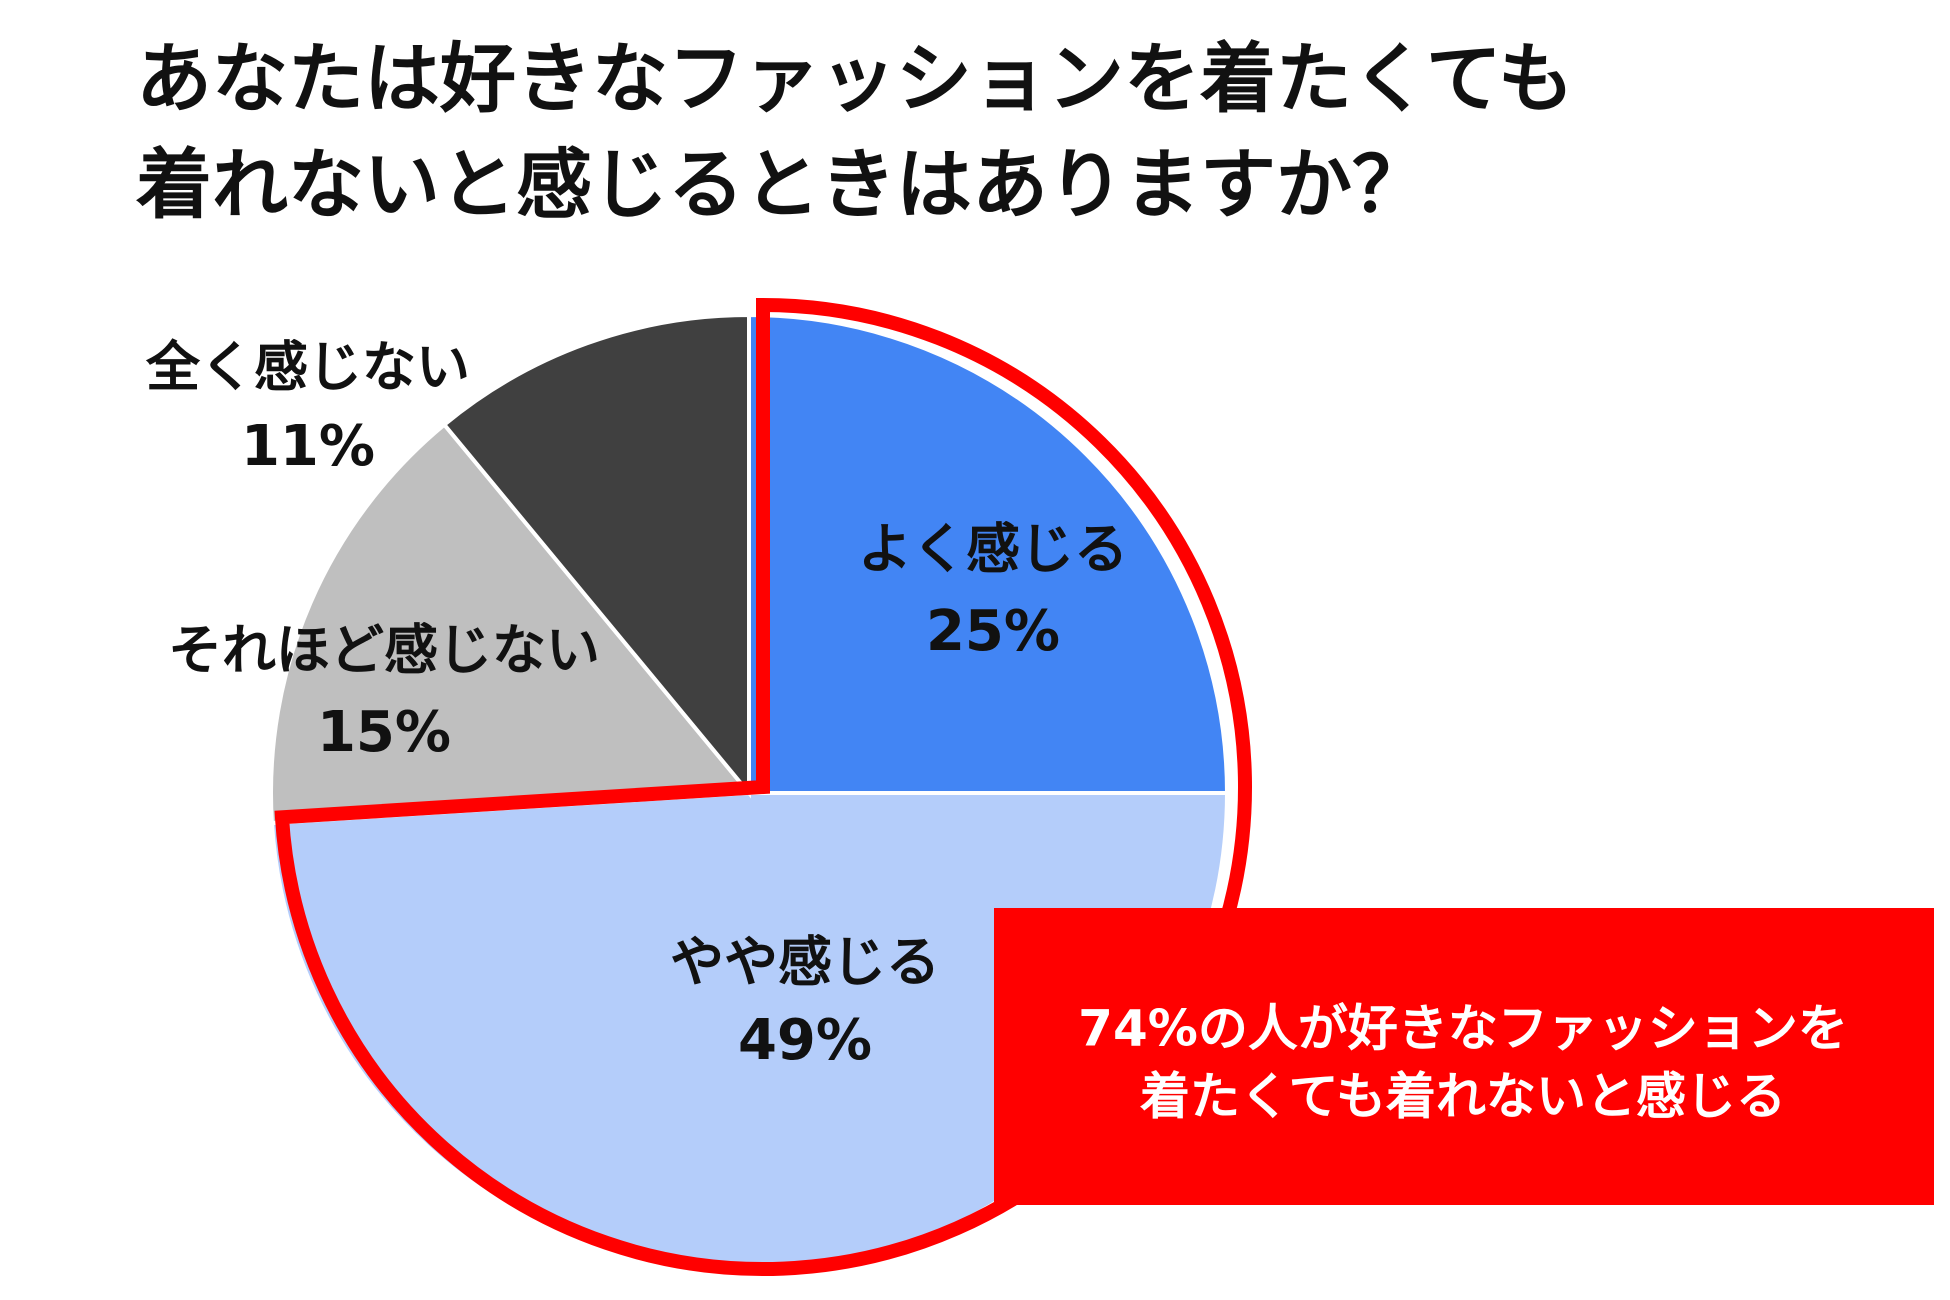 This screenshot has width=1950, height=1300. Describe the element at coordinates (805, 962) in the screenshot. I see `slice-label: やや感じる` at that location.